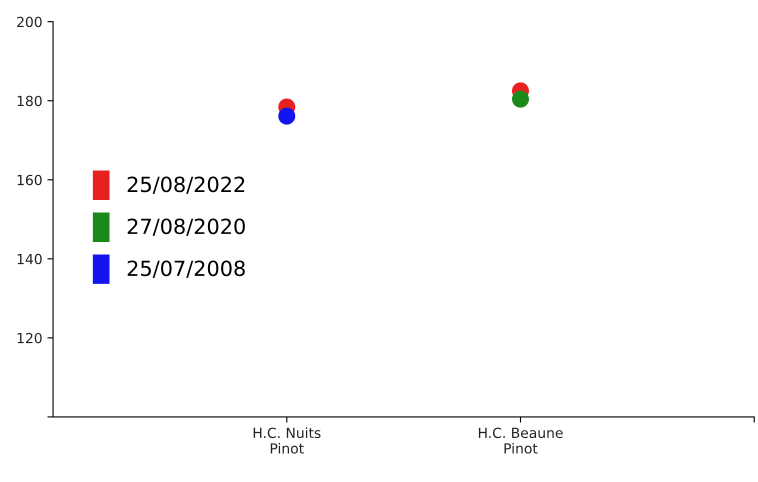 The width and height of the screenshot is (758, 482). What do you see at coordinates (30, 338) in the screenshot?
I see `y-tick-label: 120` at bounding box center [30, 338].